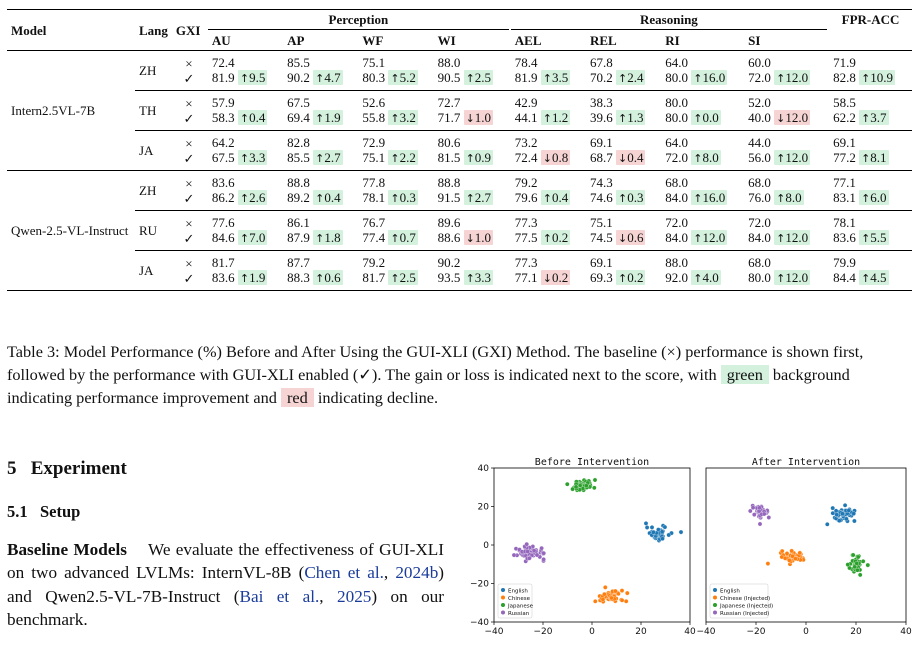 The height and width of the screenshot is (647, 919). I want to click on delta-badge: ↓1.0, so click(478, 117).